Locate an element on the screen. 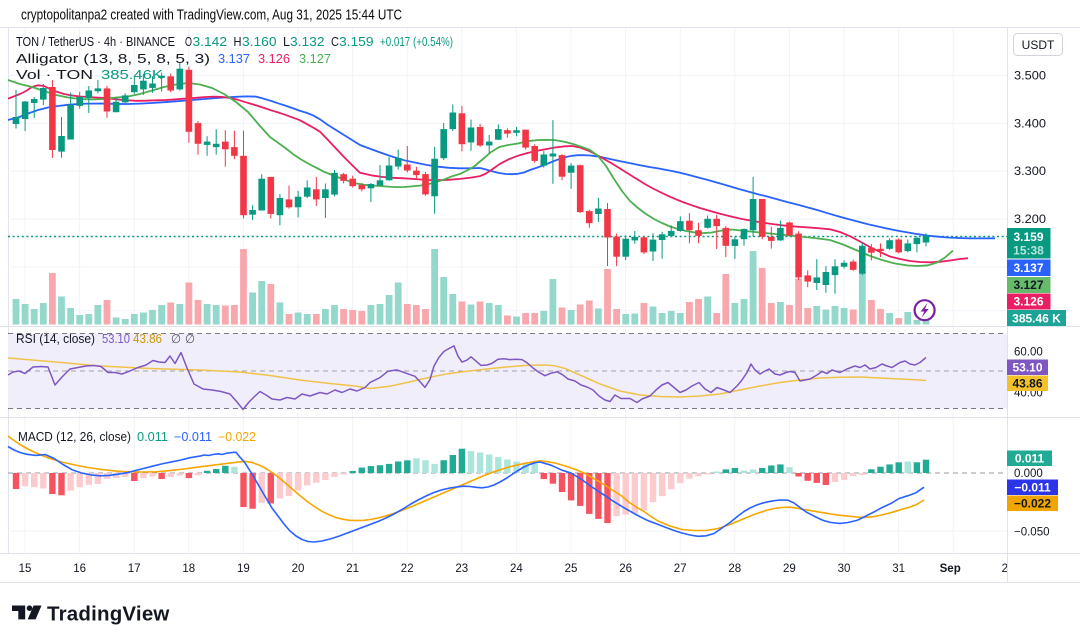 The width and height of the screenshot is (1080, 643). svg-text: 30 is located at coordinates (844, 569).